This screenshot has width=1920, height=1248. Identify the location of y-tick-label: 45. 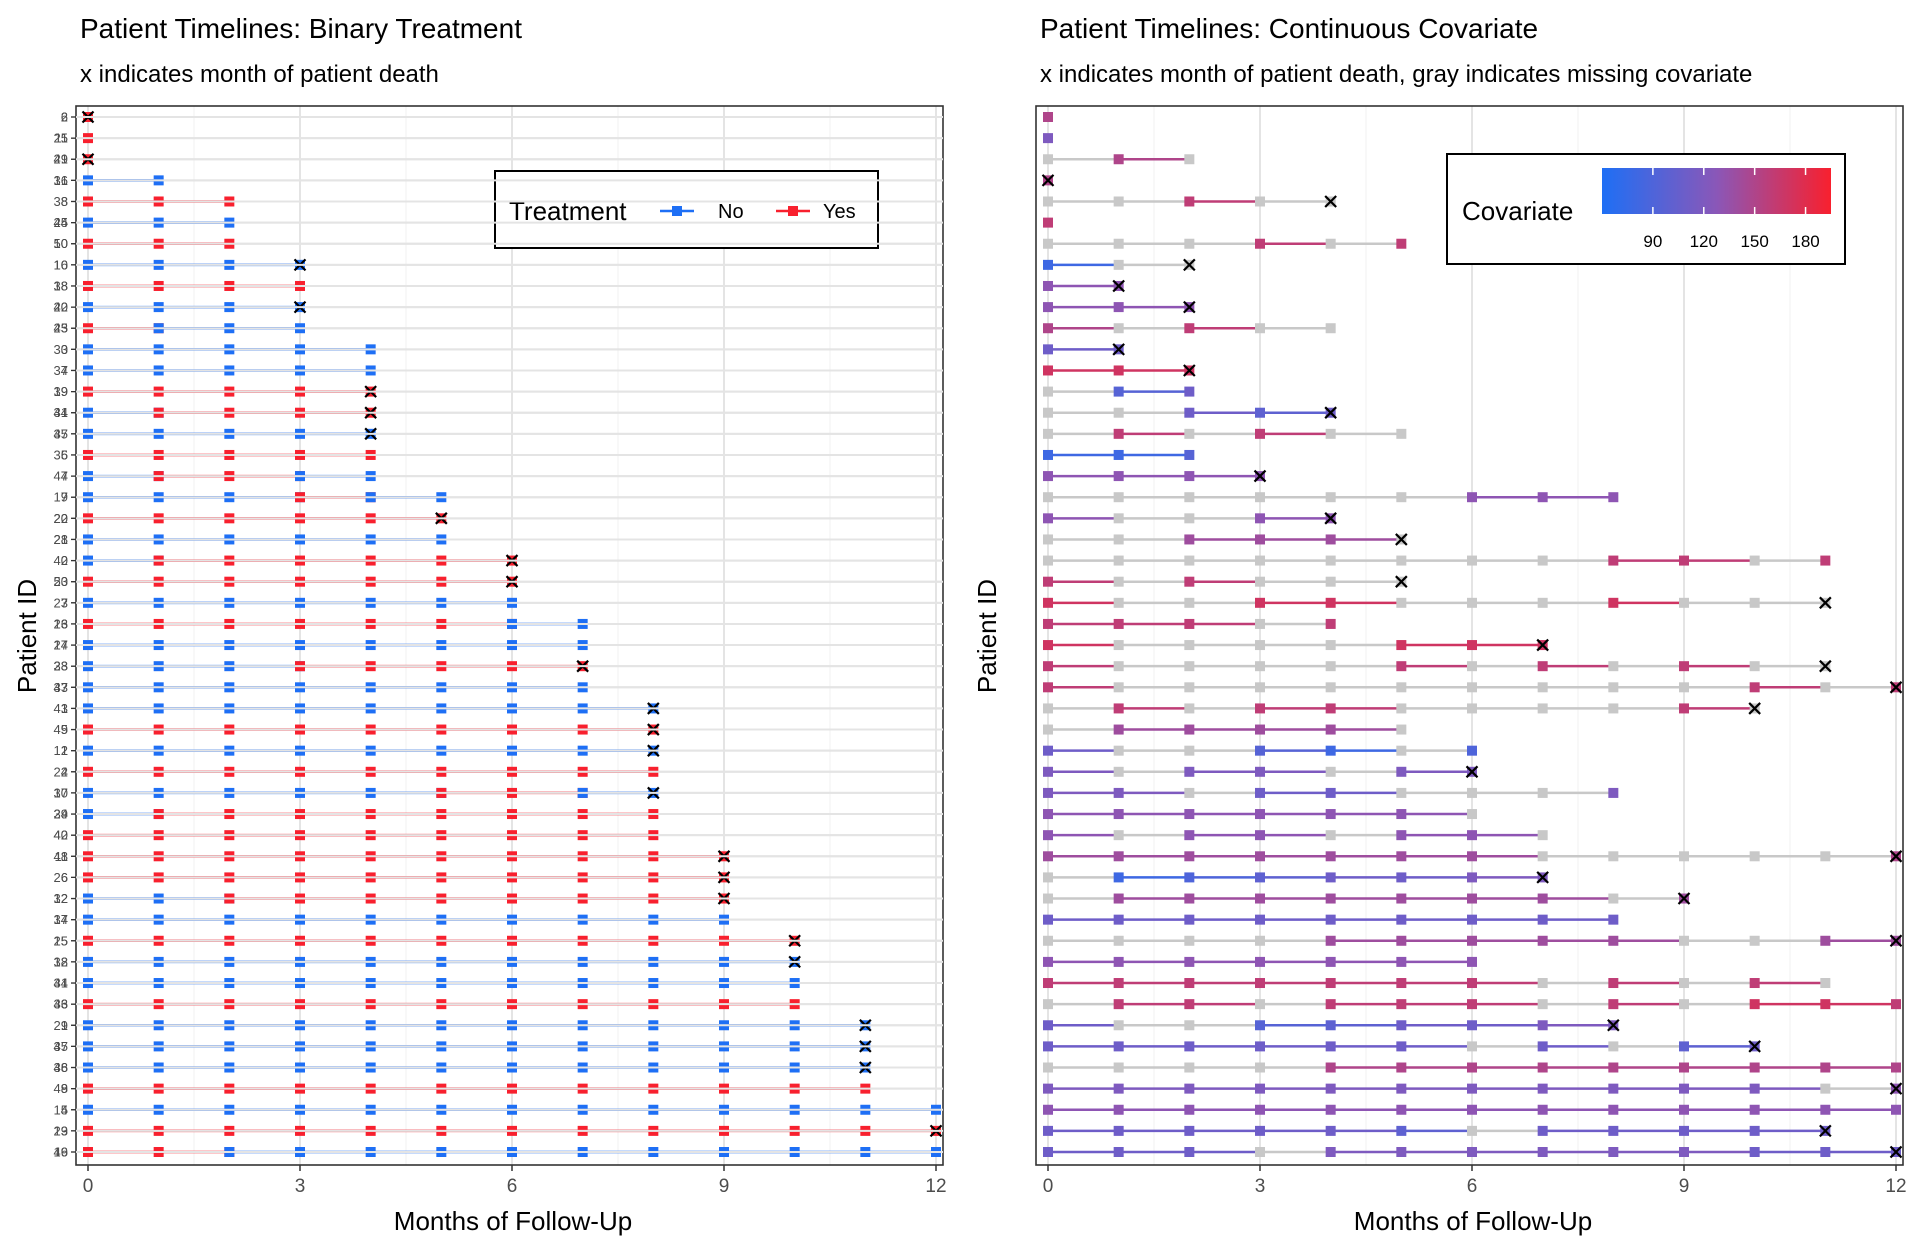
(61, 328).